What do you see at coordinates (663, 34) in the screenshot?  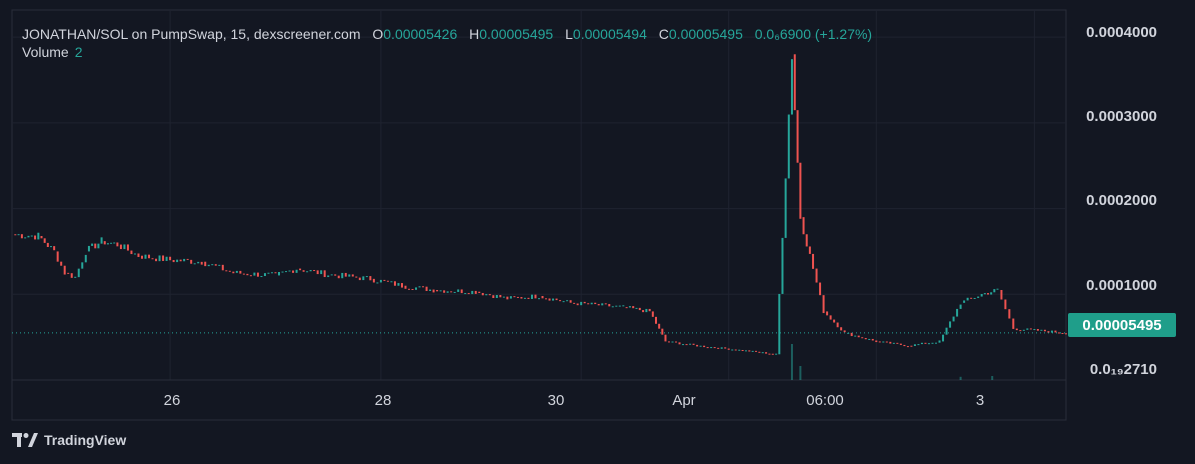 I see `legend-close-label: C` at bounding box center [663, 34].